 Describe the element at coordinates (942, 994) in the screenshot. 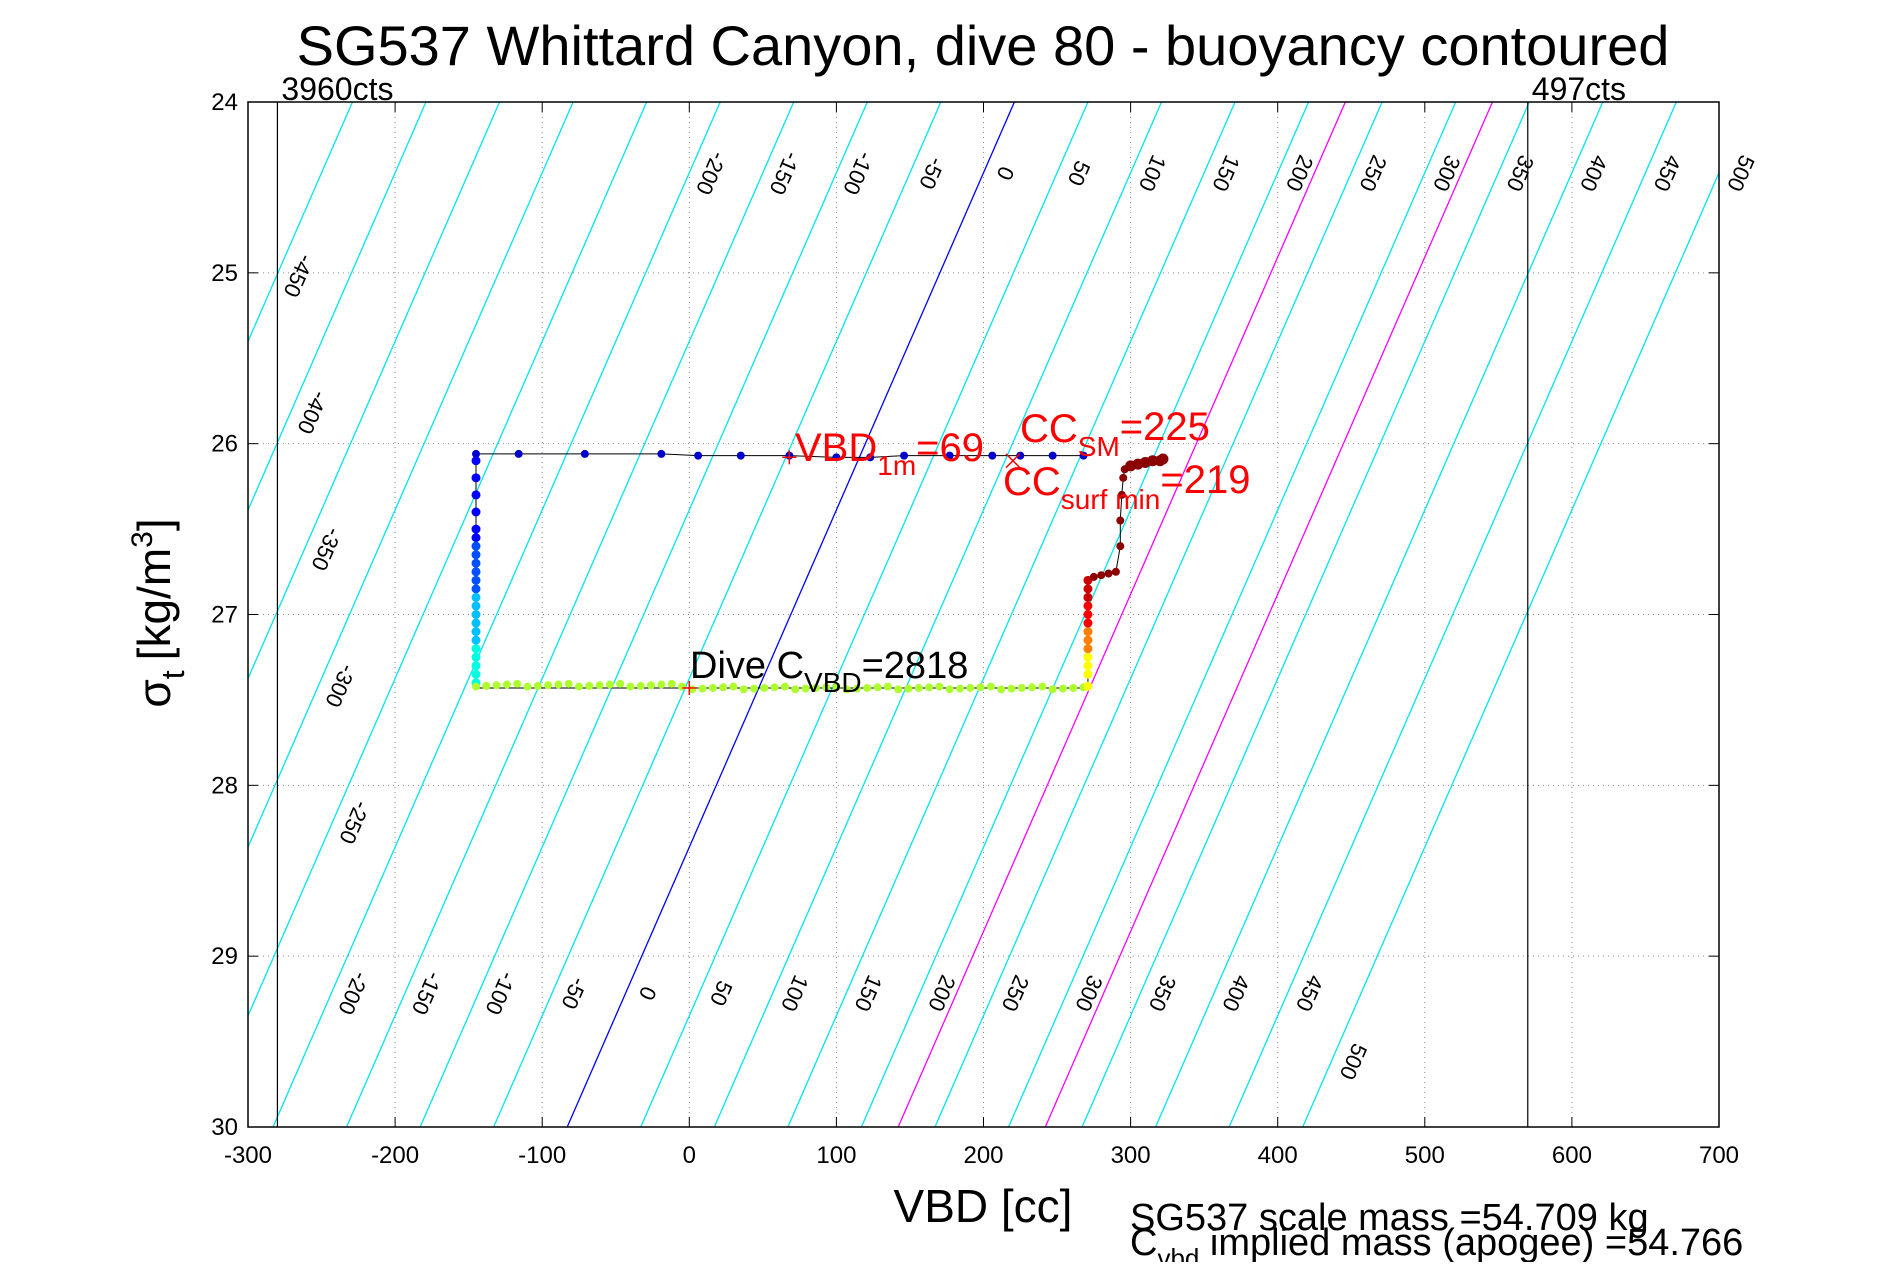

I see `contour-label-bottom: 200` at that location.